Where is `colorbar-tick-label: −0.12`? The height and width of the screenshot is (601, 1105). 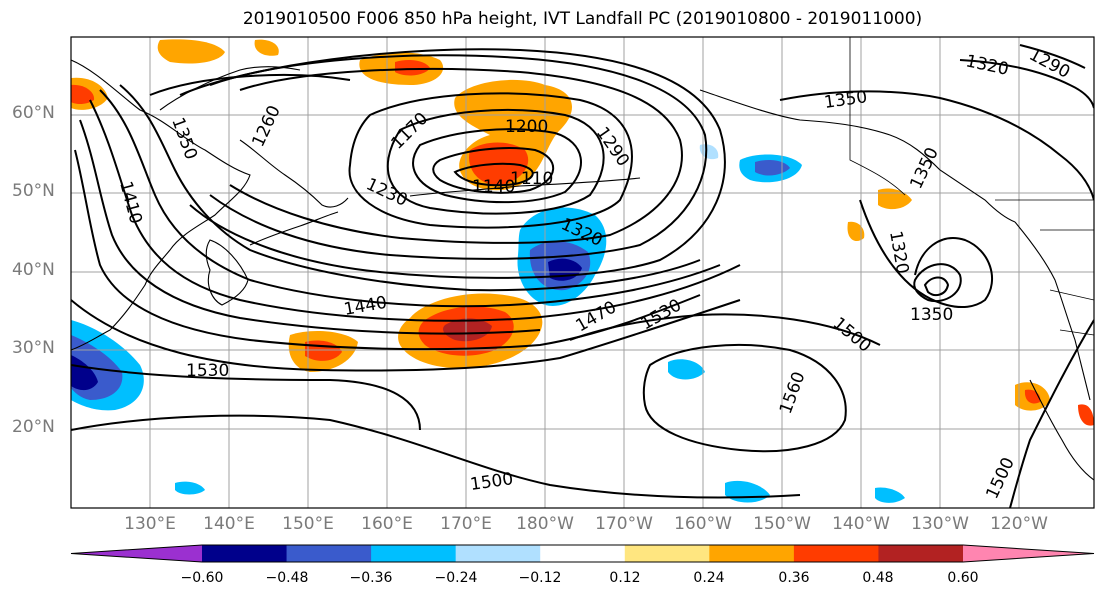 colorbar-tick-label: −0.12 is located at coordinates (540, 578).